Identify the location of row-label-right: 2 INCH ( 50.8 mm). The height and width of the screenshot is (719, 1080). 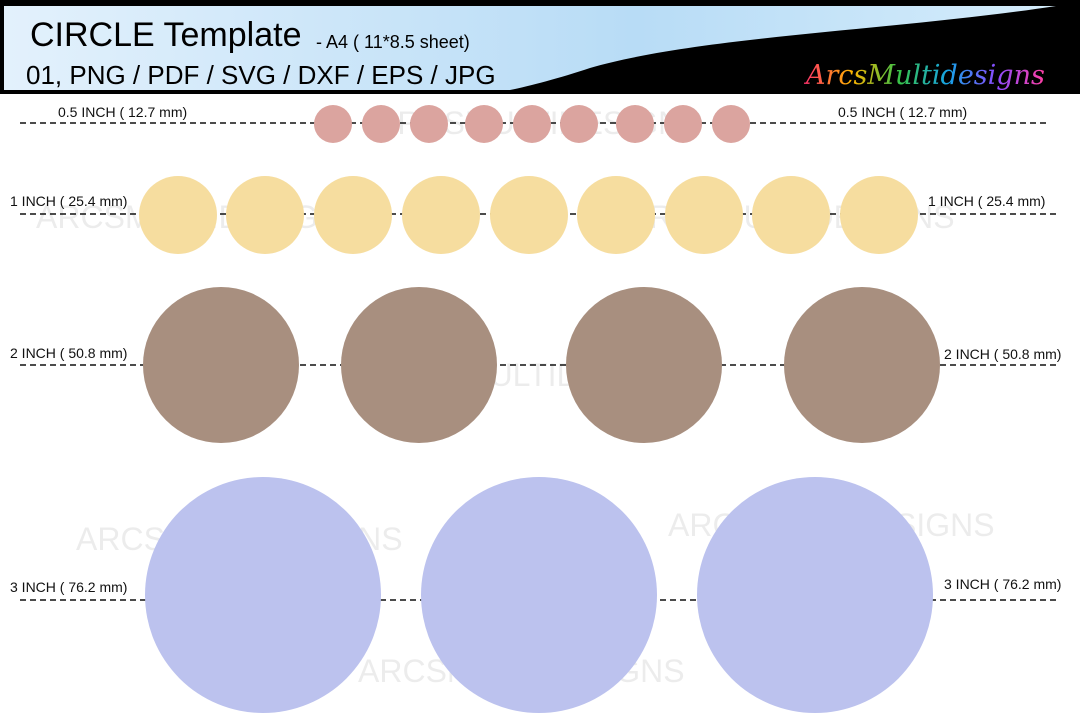
(1002, 354).